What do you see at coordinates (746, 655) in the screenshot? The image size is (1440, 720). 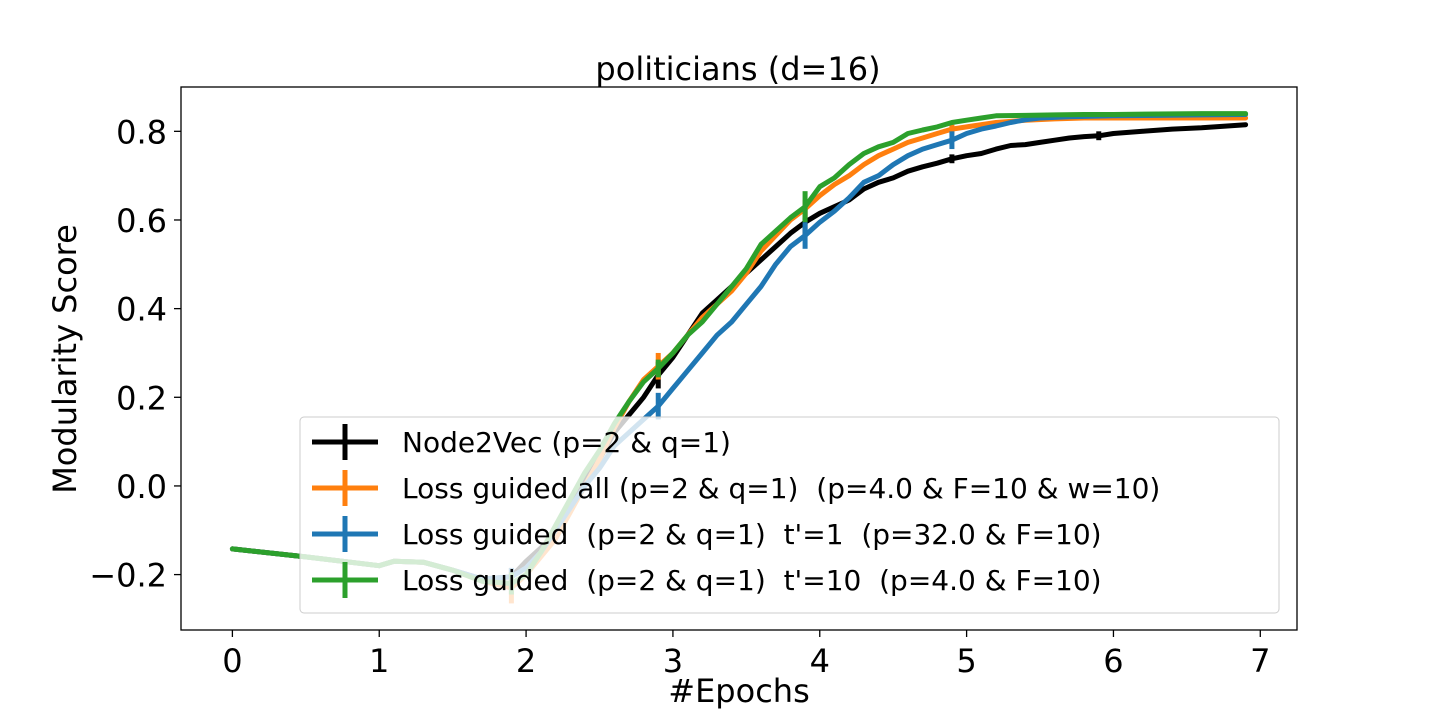 I see `x-axis: 0 1 2 3 4 5 6 7` at bounding box center [746, 655].